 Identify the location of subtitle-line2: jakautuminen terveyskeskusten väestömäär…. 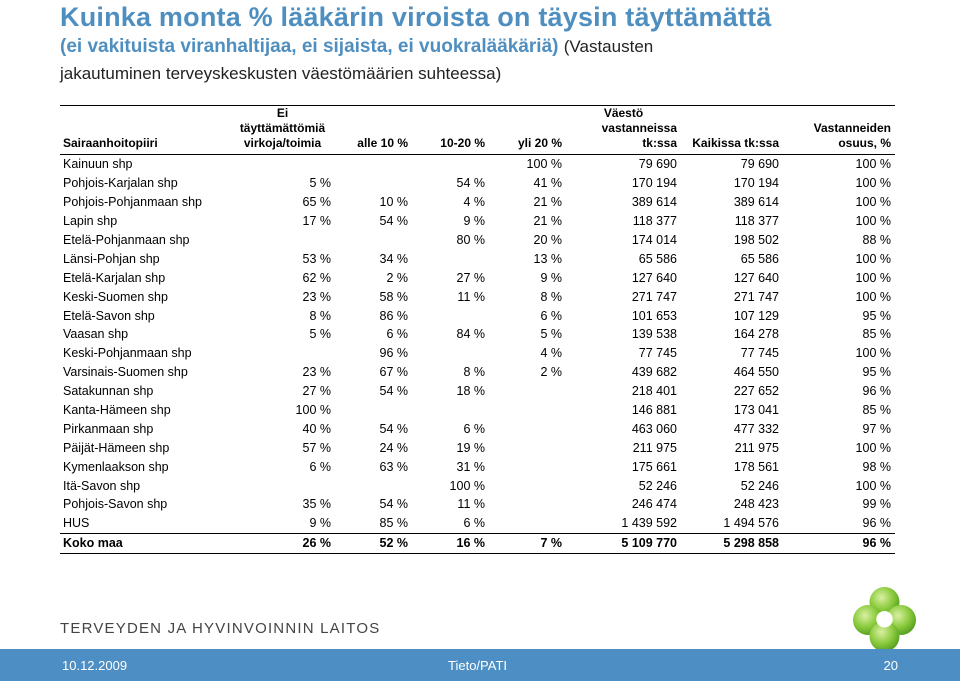
(281, 73).